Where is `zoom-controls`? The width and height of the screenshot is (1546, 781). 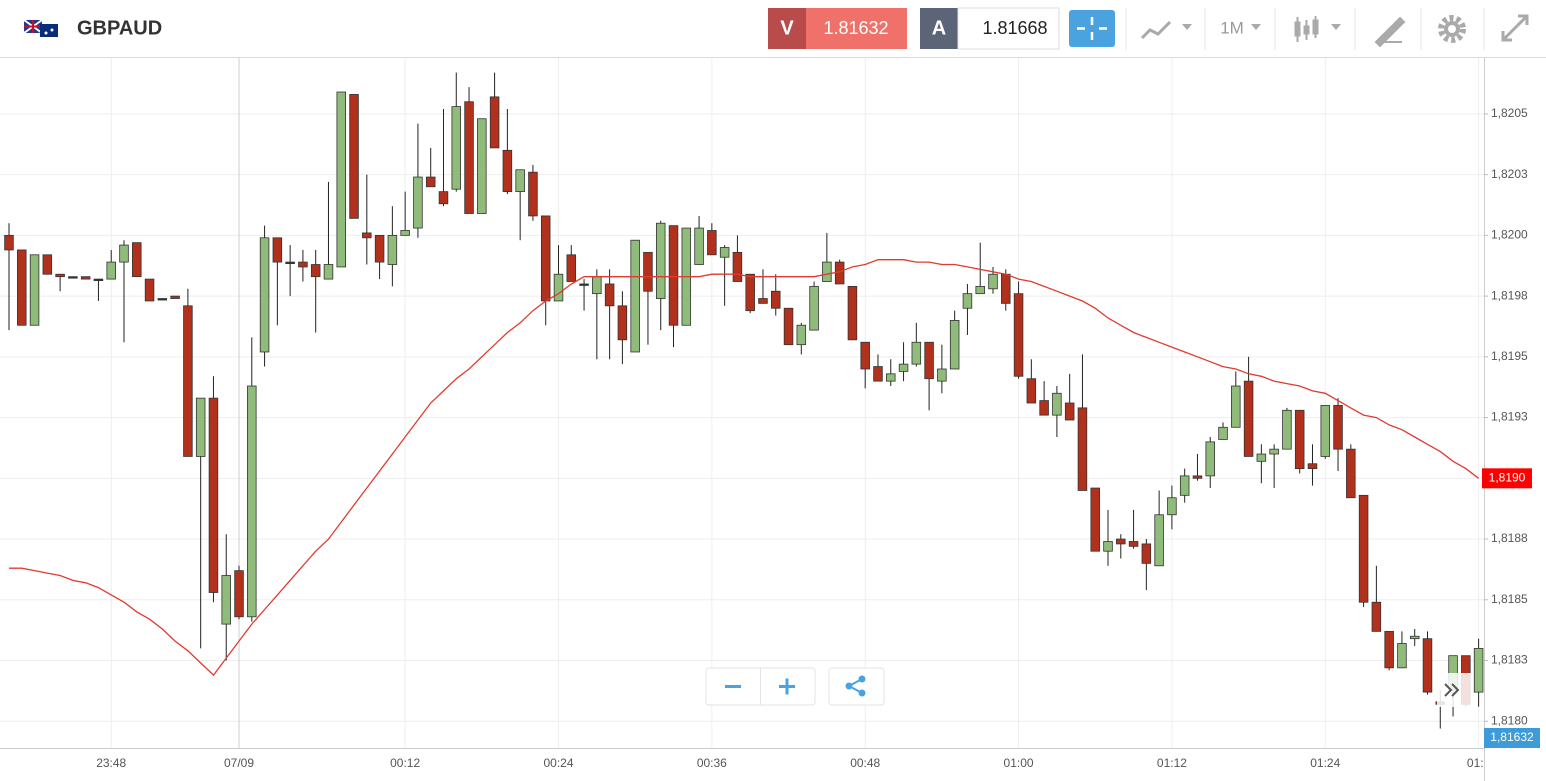 zoom-controls is located at coordinates (1088, 687).